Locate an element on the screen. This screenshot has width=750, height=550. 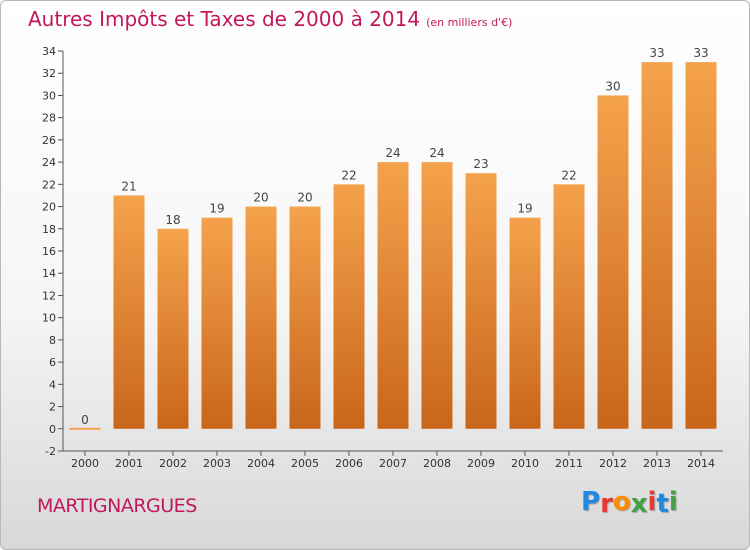
y-tick-label: 12 is located at coordinates (49, 295).